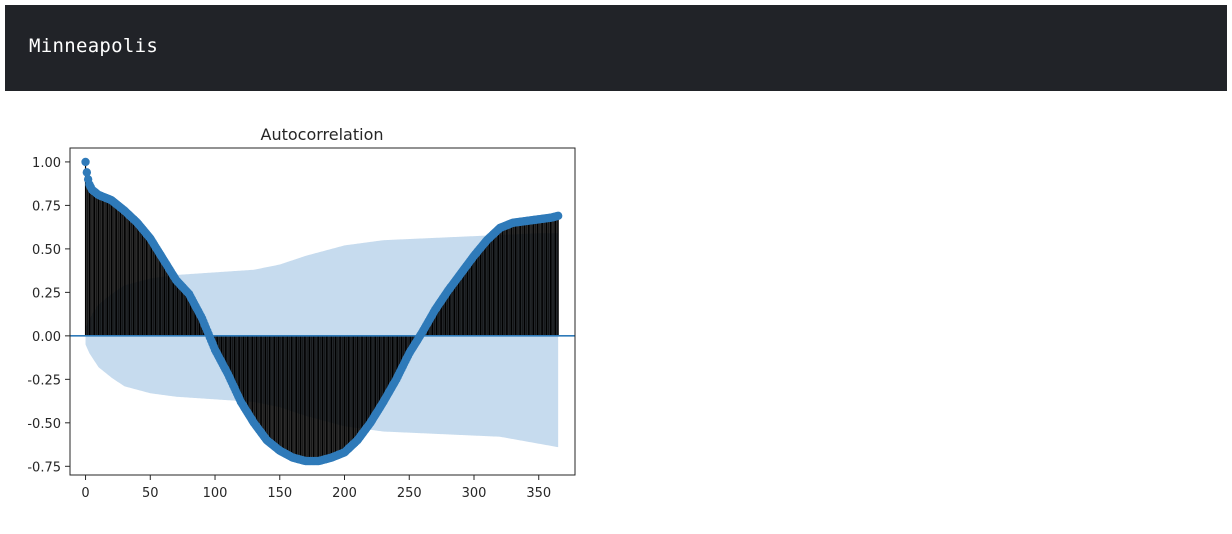 This screenshot has height=534, width=1232. I want to click on chart-title: Autocorrelation, so click(322, 134).